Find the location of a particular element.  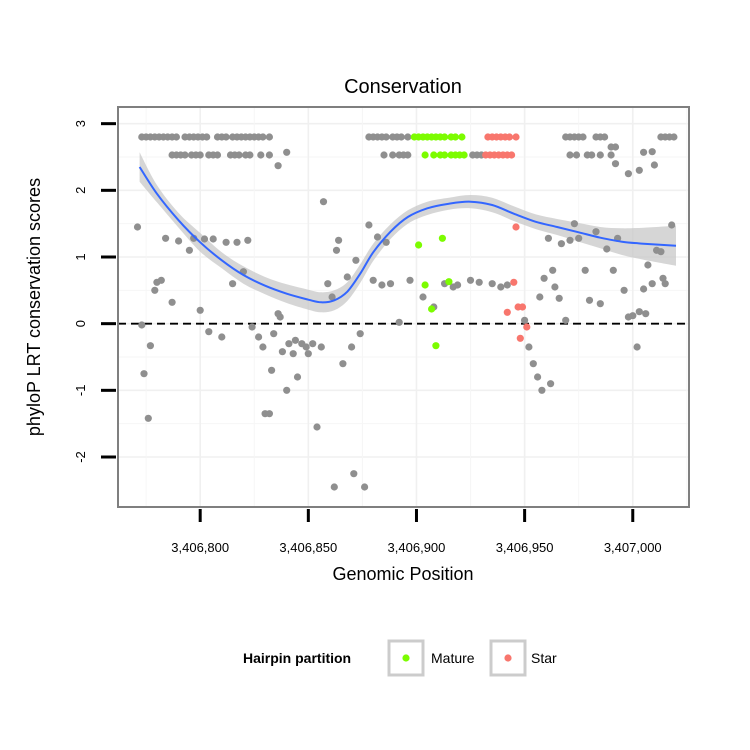

x-tick-label: 3,406,850 is located at coordinates (308, 547).